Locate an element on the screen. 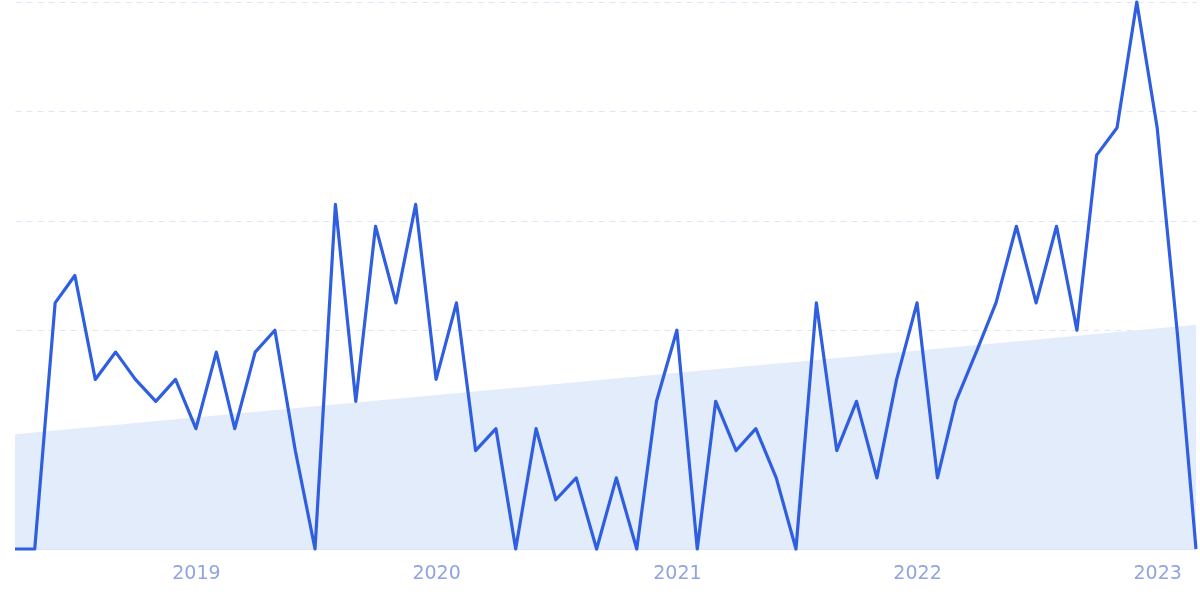  x-tick-label: 2023 is located at coordinates (1157, 571).